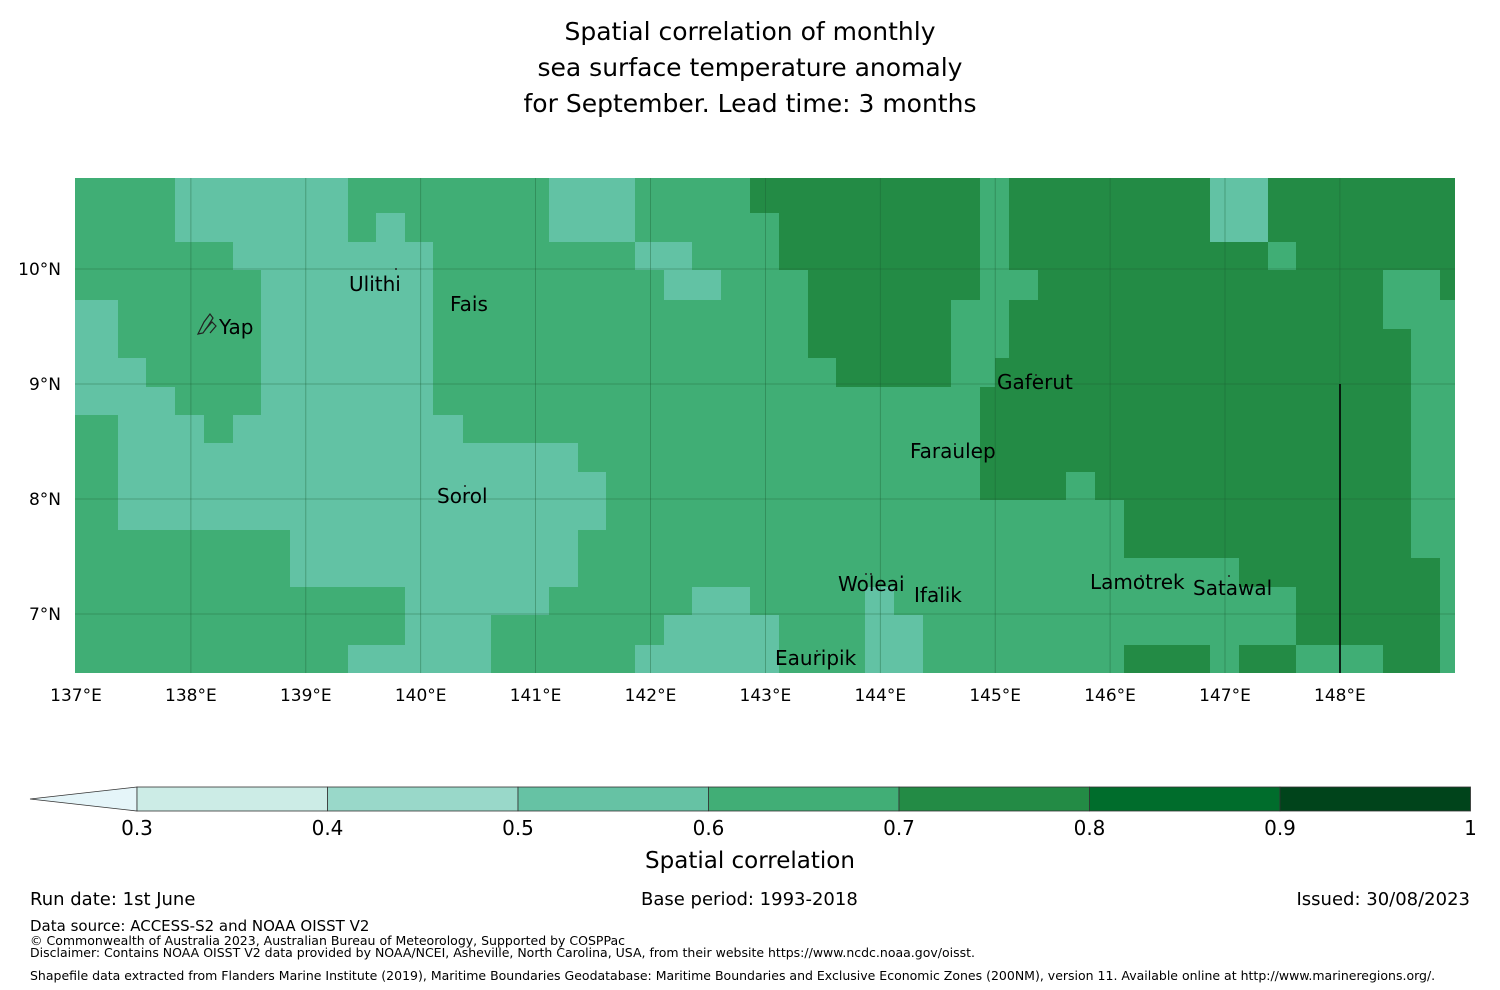 The width and height of the screenshot is (1500, 990). Describe the element at coordinates (45, 615) in the screenshot. I see `lat-tick-label: 7°N` at that location.